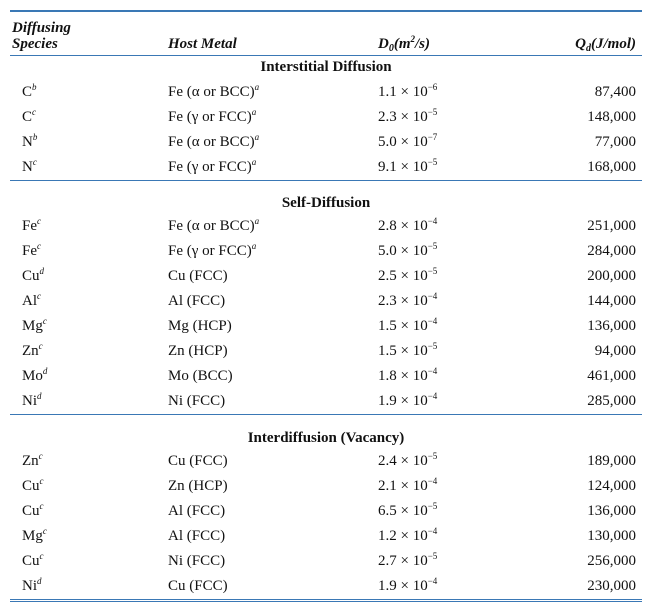 The height and width of the screenshot is (603, 654). Describe the element at coordinates (458, 511) in the screenshot. I see `d0-cell: 6.5 × 10−5` at that location.